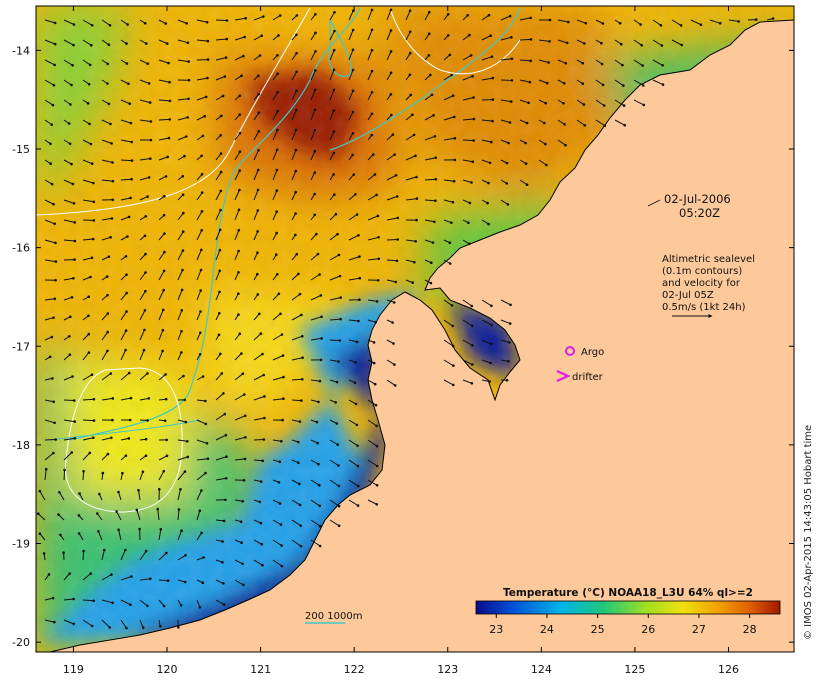  Describe the element at coordinates (697, 199) in the screenshot. I see `timestamp-date: 02-Jul-2006` at that location.